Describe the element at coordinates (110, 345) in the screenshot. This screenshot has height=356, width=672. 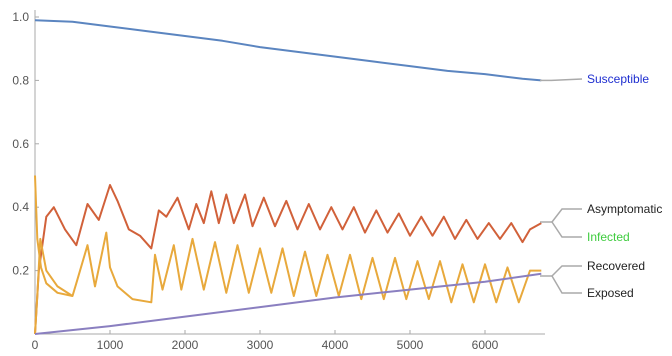
I see `x-tick-label: 1000` at that location.